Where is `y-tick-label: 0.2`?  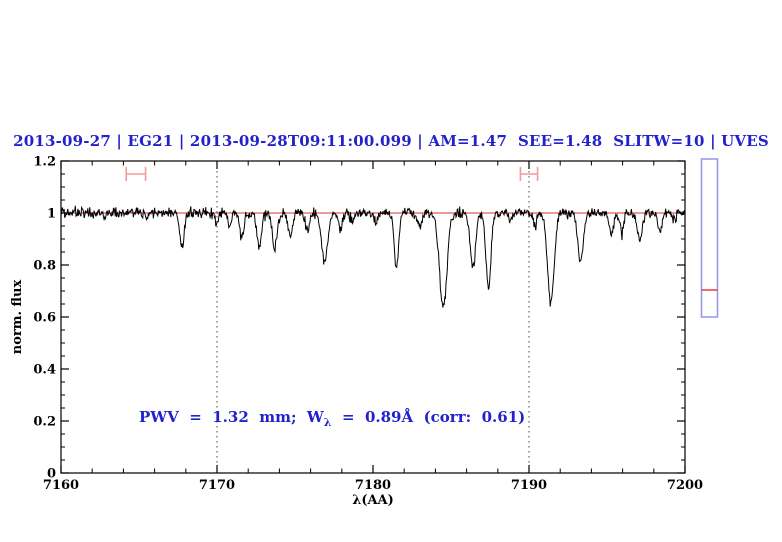 y-tick-label: 0.2 is located at coordinates (44, 422).